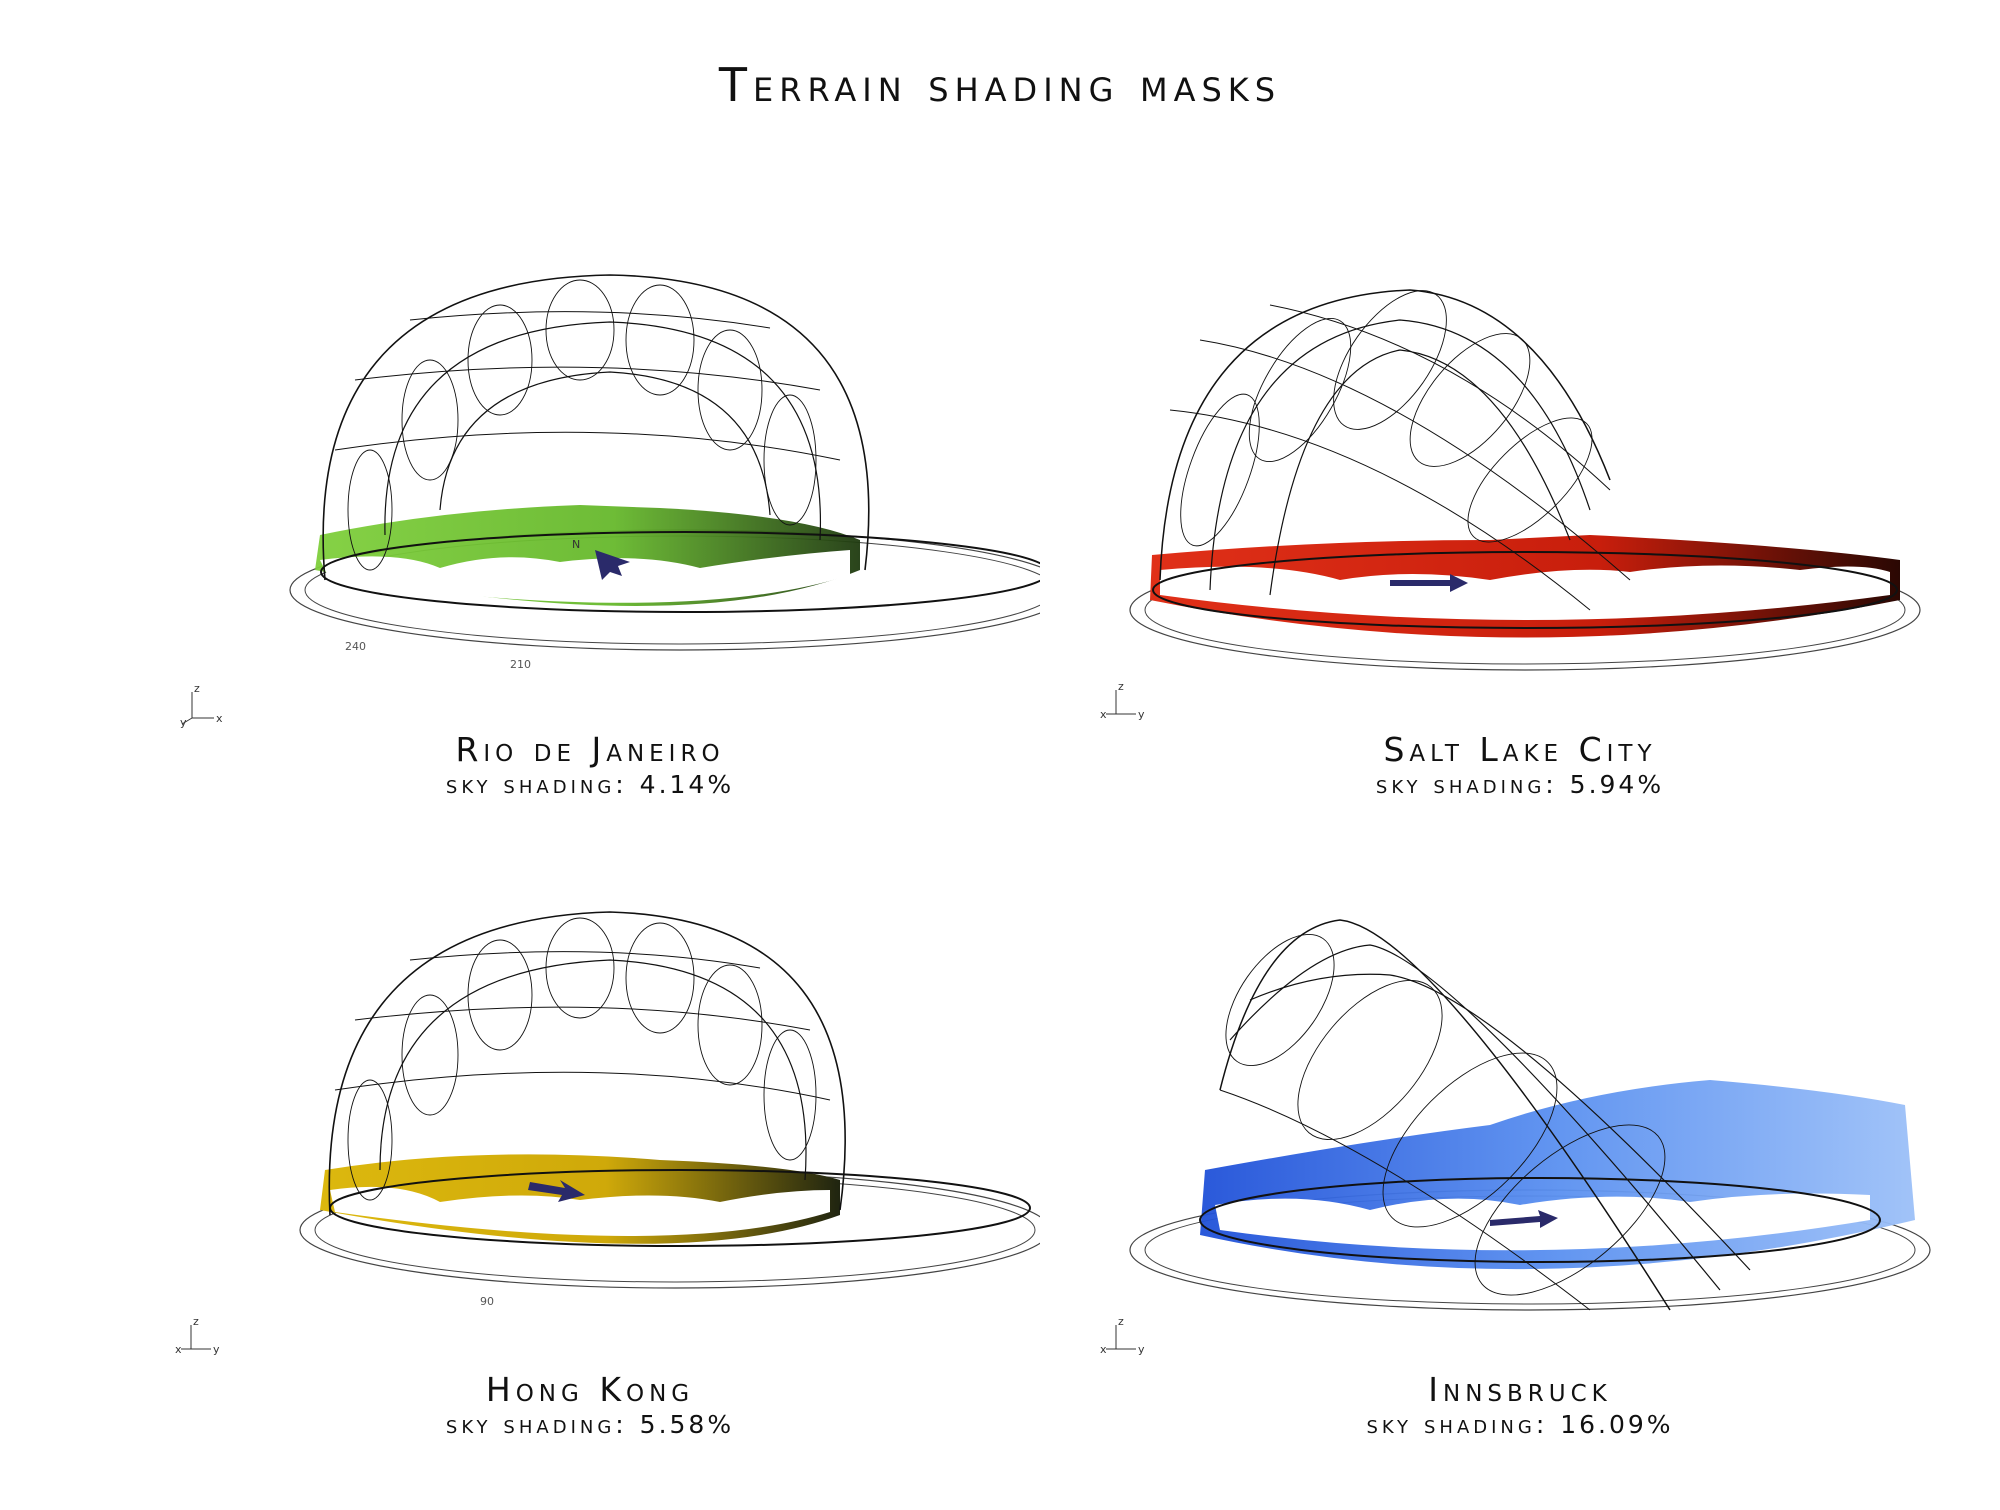 The height and width of the screenshot is (1510, 2000). I want to click on sky-shading-readout: sky shading: 5.94%, so click(1520, 784).